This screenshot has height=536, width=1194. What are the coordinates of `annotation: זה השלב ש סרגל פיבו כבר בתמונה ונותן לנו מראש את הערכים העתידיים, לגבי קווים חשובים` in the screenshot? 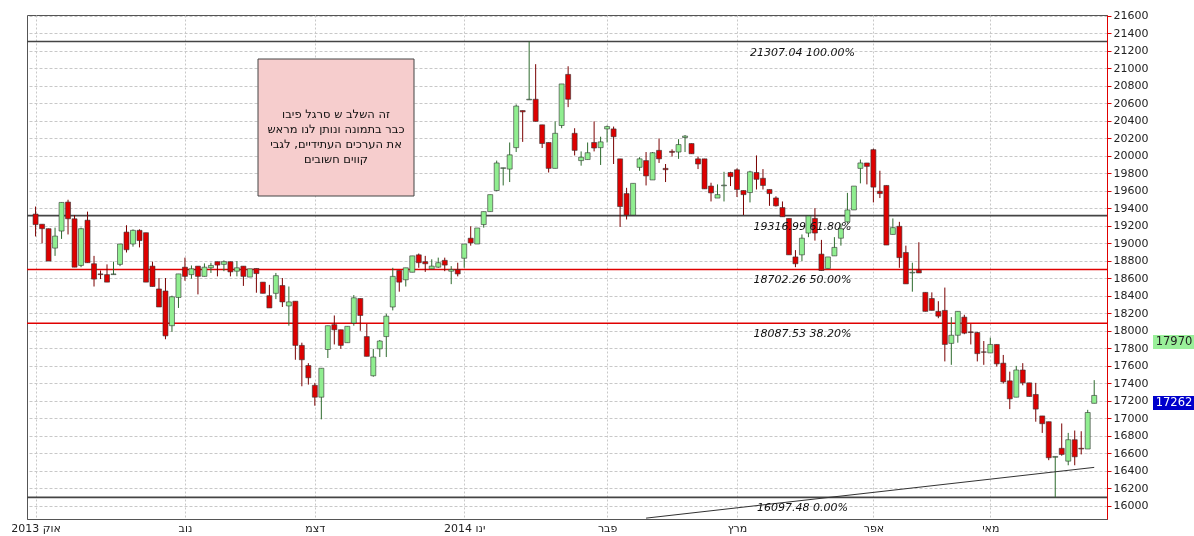 It's located at (336, 136).